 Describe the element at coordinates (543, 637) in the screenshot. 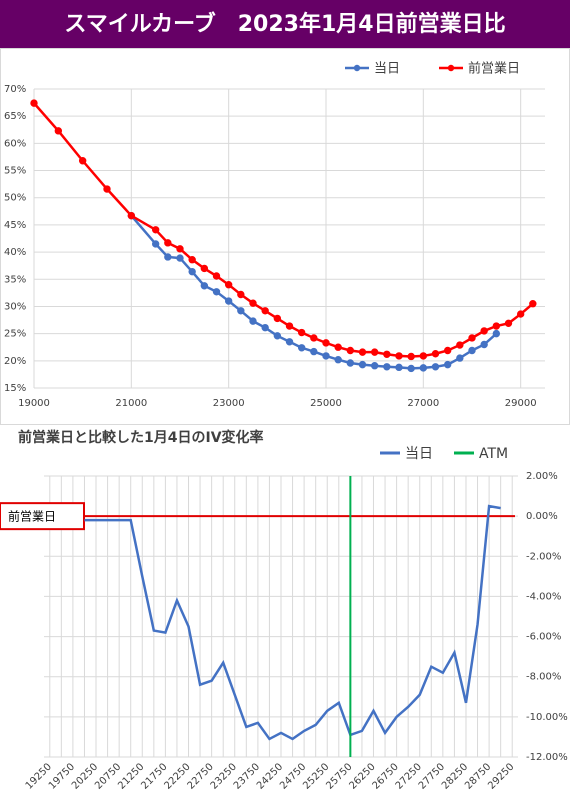

I see `y-tick-label: -6.00%` at that location.